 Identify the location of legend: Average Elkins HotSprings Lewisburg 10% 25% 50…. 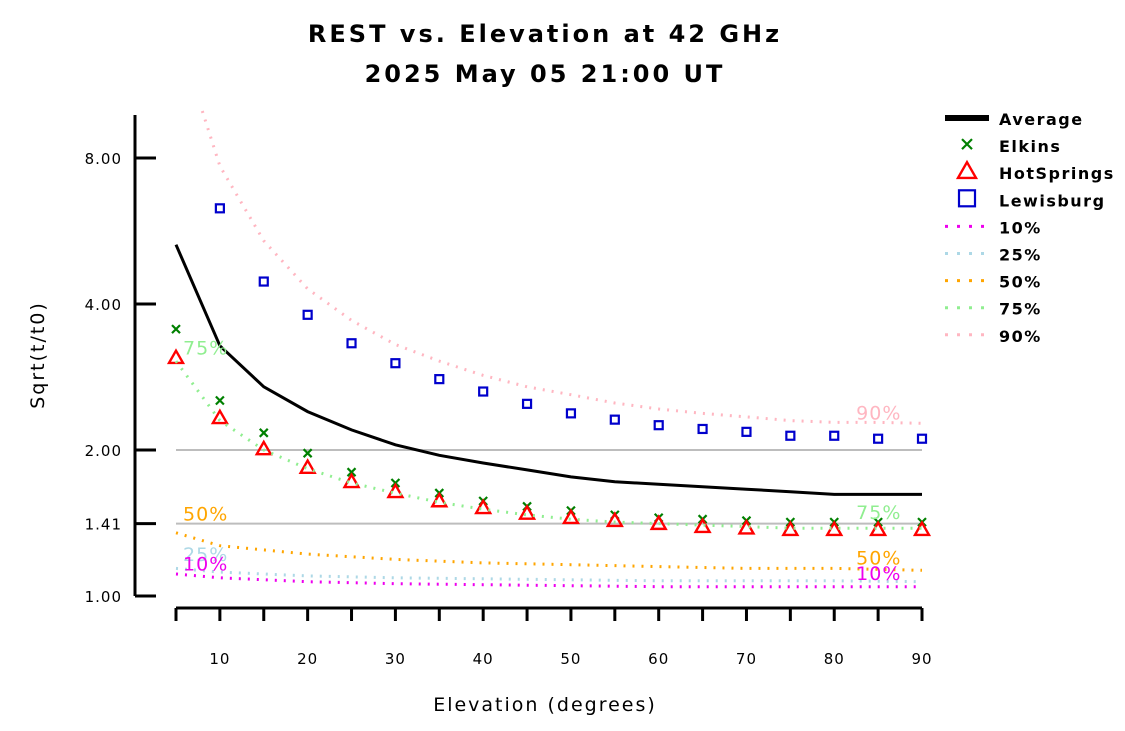
(1030, 228).